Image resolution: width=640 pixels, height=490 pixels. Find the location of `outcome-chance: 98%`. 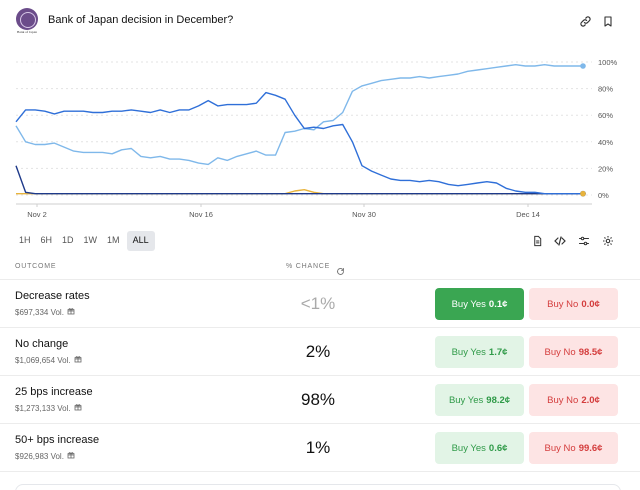

outcome-chance: 98% is located at coordinates (318, 399).